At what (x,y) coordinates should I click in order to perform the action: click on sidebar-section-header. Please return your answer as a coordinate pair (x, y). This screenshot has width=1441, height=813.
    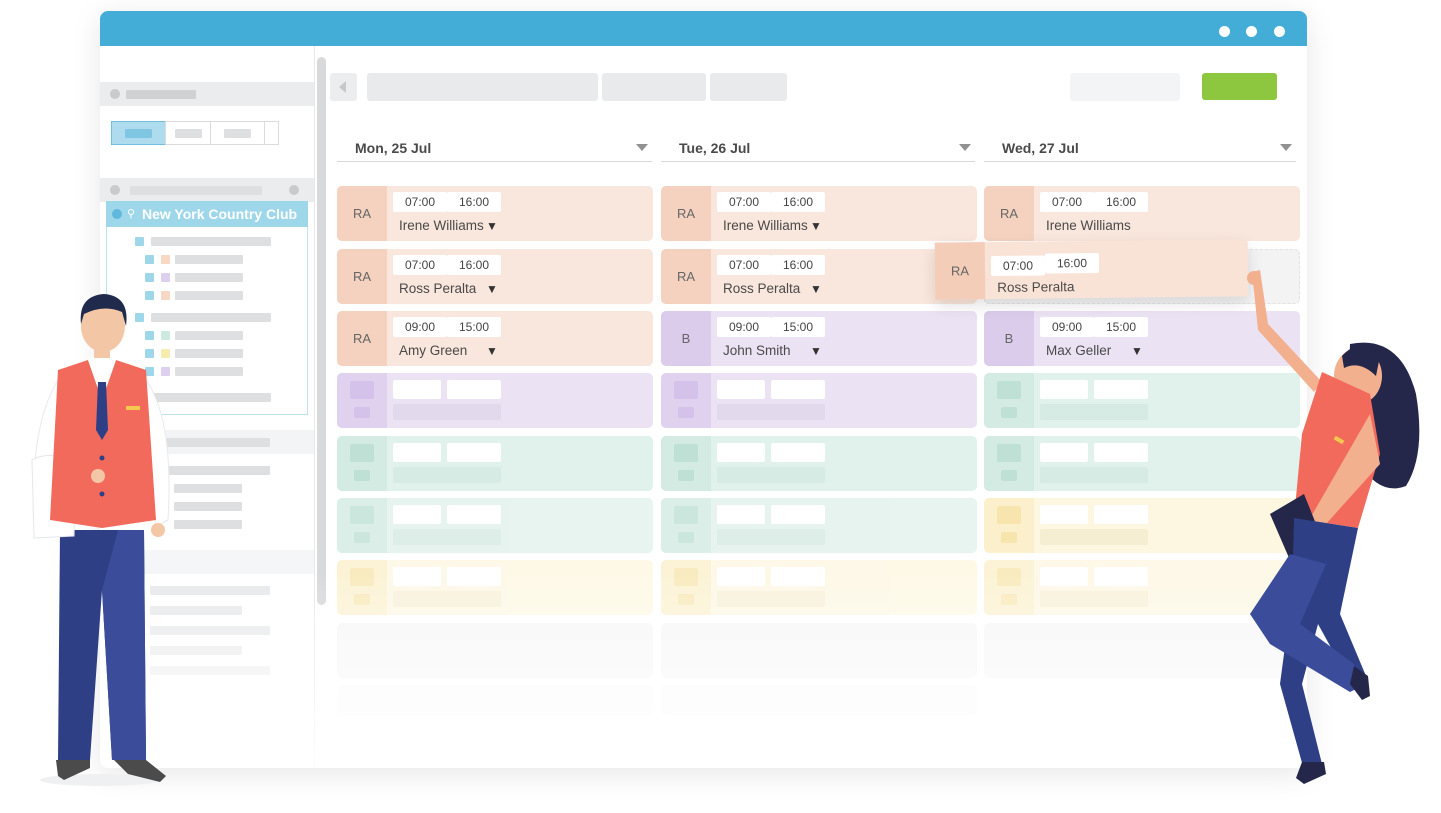
    Looking at the image, I should click on (207, 94).